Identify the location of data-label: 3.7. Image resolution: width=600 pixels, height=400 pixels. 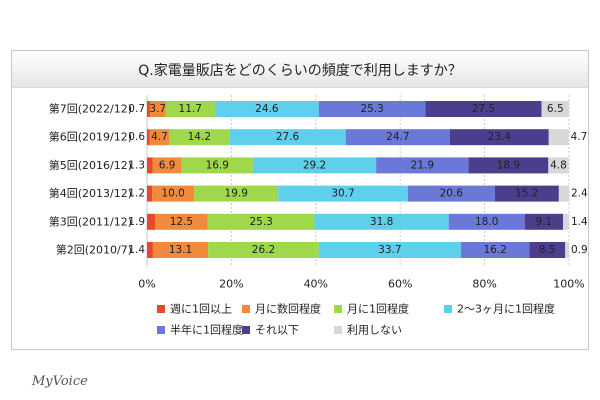
(157, 109).